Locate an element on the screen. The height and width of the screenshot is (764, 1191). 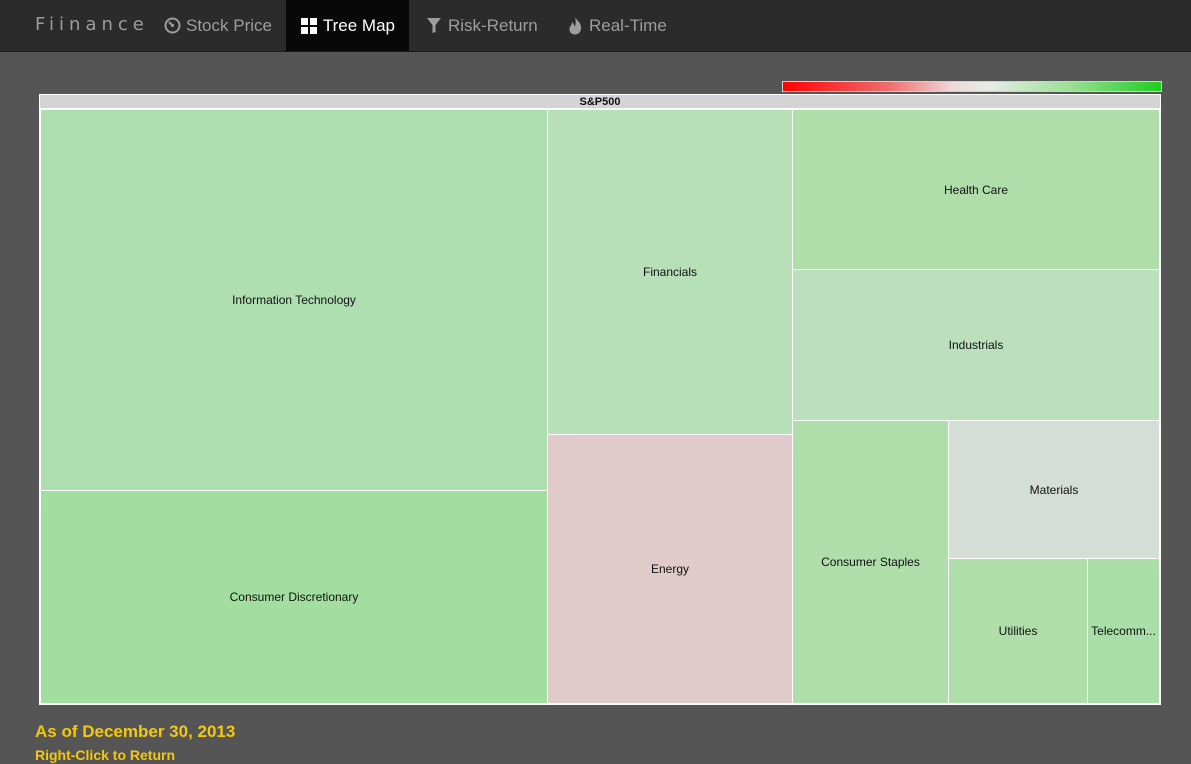
cell-label: Utilities is located at coordinates (1018, 631).